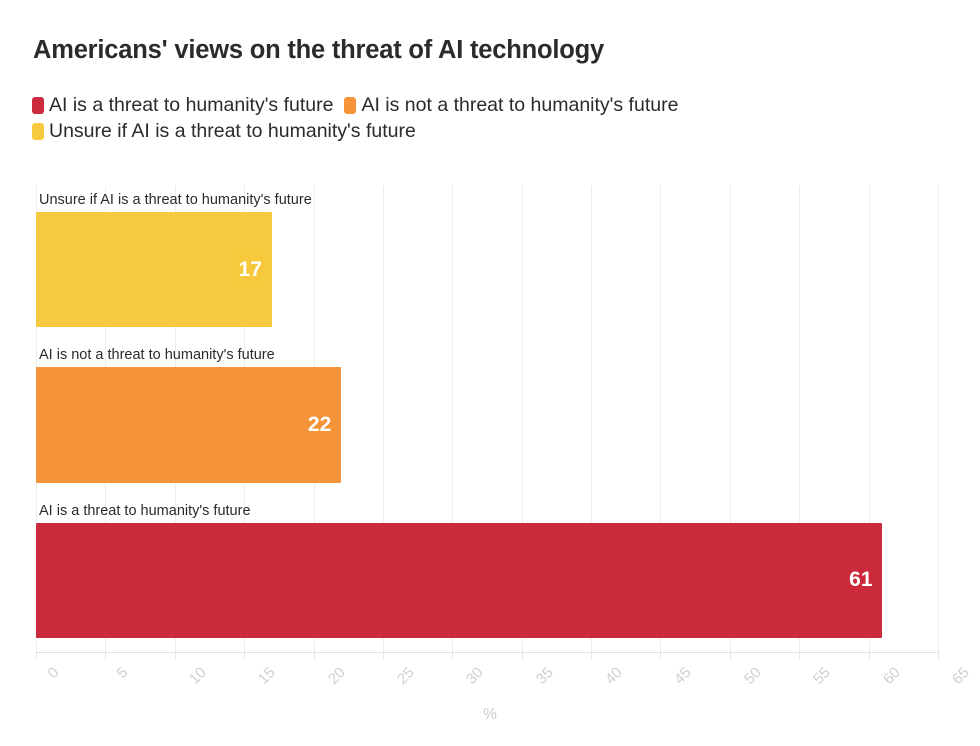 The height and width of the screenshot is (746, 980). What do you see at coordinates (405, 676) in the screenshot?
I see `x-axis-tick-label: 25` at bounding box center [405, 676].